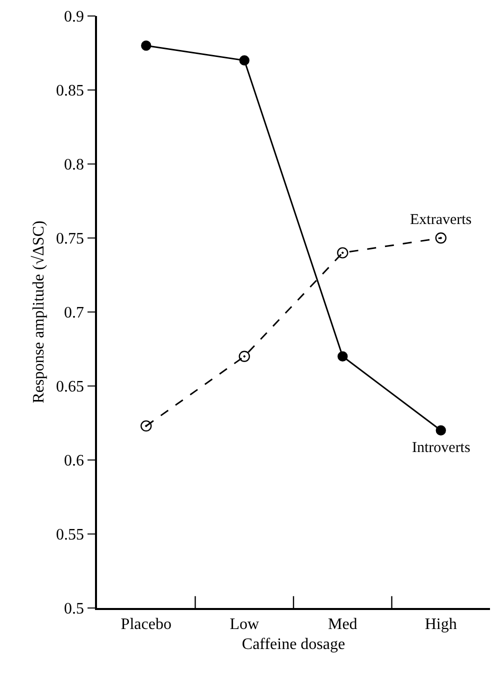 Image resolution: width=494 pixels, height=673 pixels. Describe the element at coordinates (294, 645) in the screenshot. I see `x-axis-title: Caffeine dosage` at that location.